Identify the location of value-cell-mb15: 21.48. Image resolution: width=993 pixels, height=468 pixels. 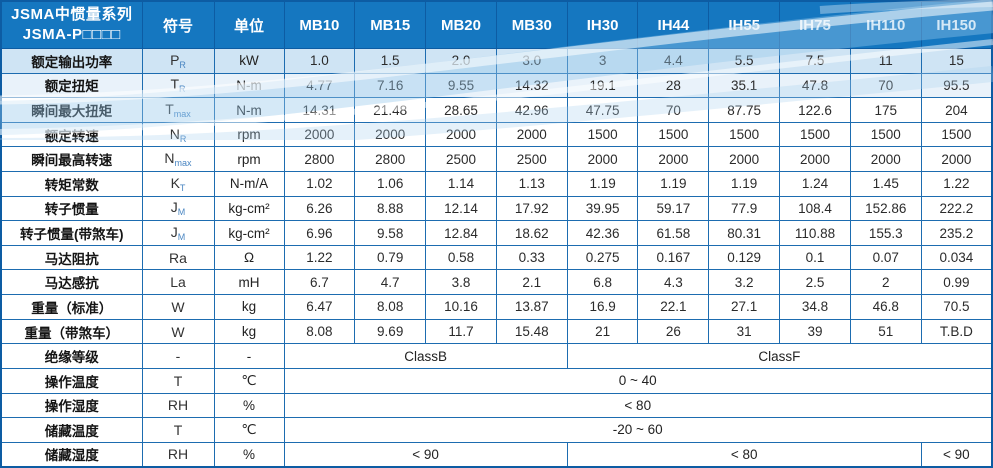
(390, 110).